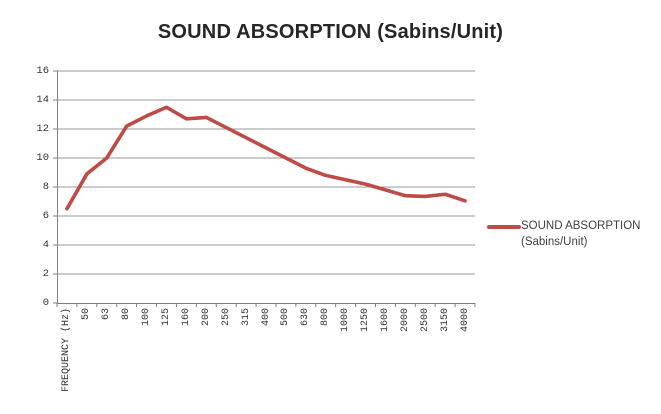 Image resolution: width=661 pixels, height=414 pixels. What do you see at coordinates (581, 234) in the screenshot?
I see `legend-label: SOUND ABSORPTION (Sabins/Unit)` at bounding box center [581, 234].